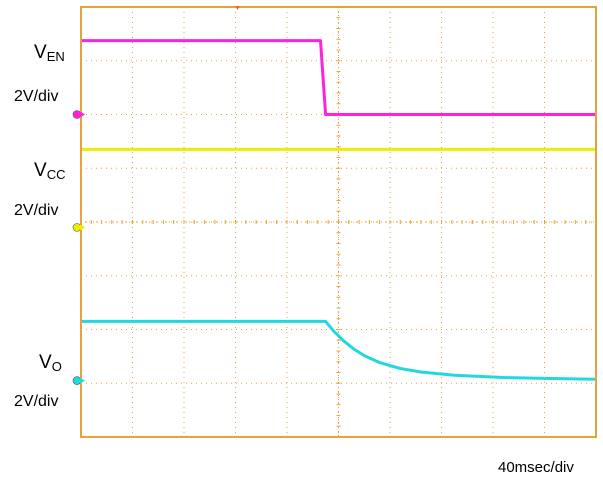  I want to click on trigger-position-marker, so click(237, 8).